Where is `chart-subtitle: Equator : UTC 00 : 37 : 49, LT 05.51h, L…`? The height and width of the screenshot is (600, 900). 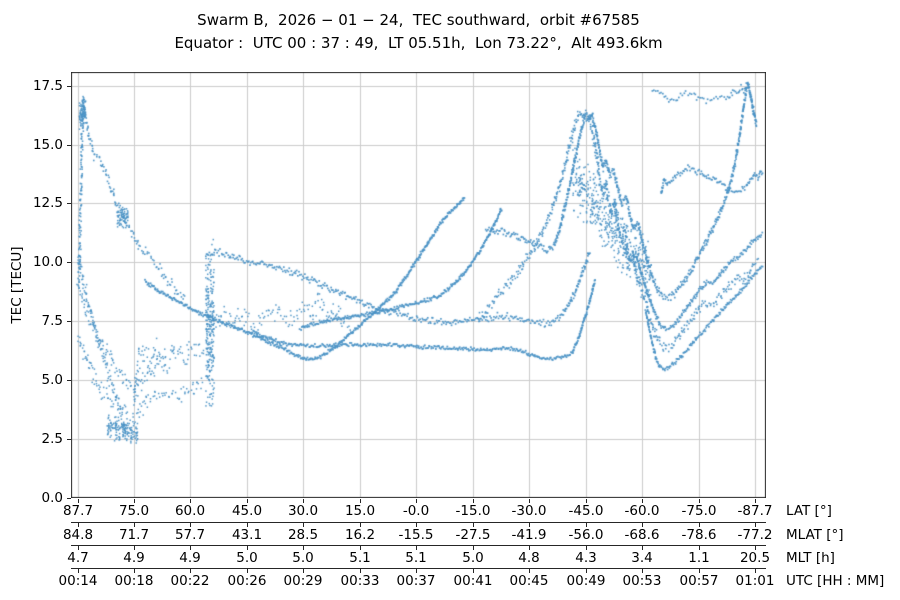 chart-subtitle: Equator : UTC 00 : 37 : 49, LT 05.51h, L… is located at coordinates (418, 43).